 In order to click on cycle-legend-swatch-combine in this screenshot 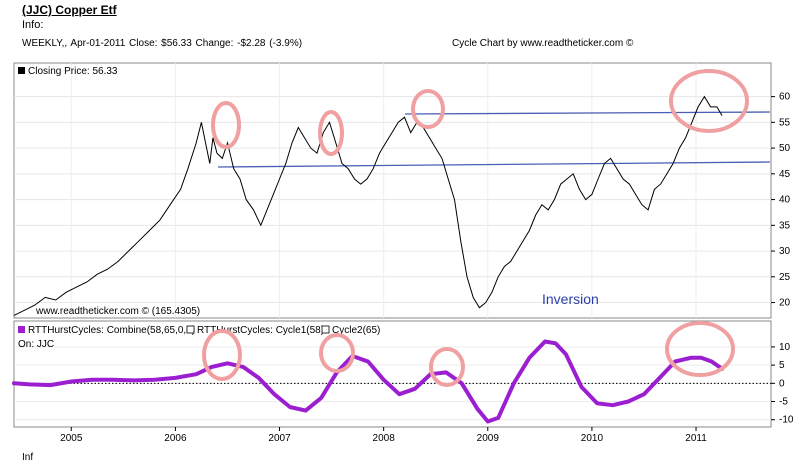, I will do `click(21, 329)`.